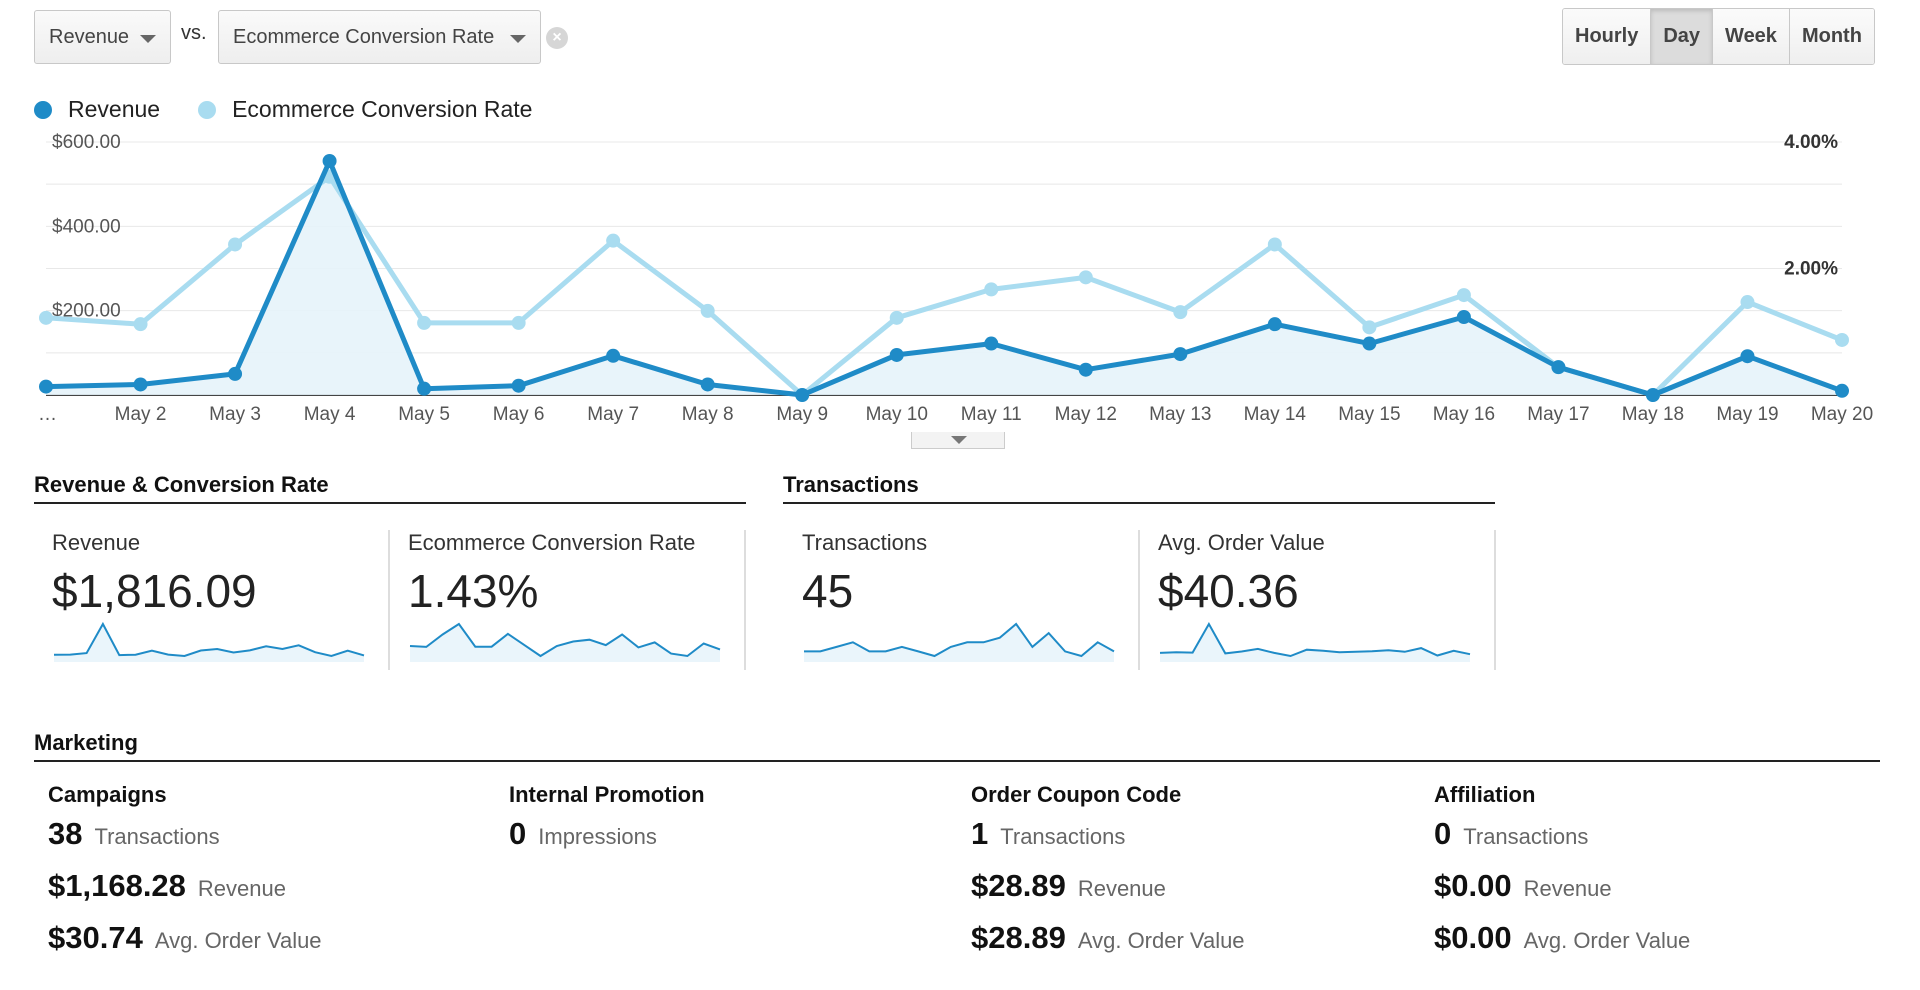 The height and width of the screenshot is (990, 1920). I want to click on month-button: Month, so click(1831, 36).